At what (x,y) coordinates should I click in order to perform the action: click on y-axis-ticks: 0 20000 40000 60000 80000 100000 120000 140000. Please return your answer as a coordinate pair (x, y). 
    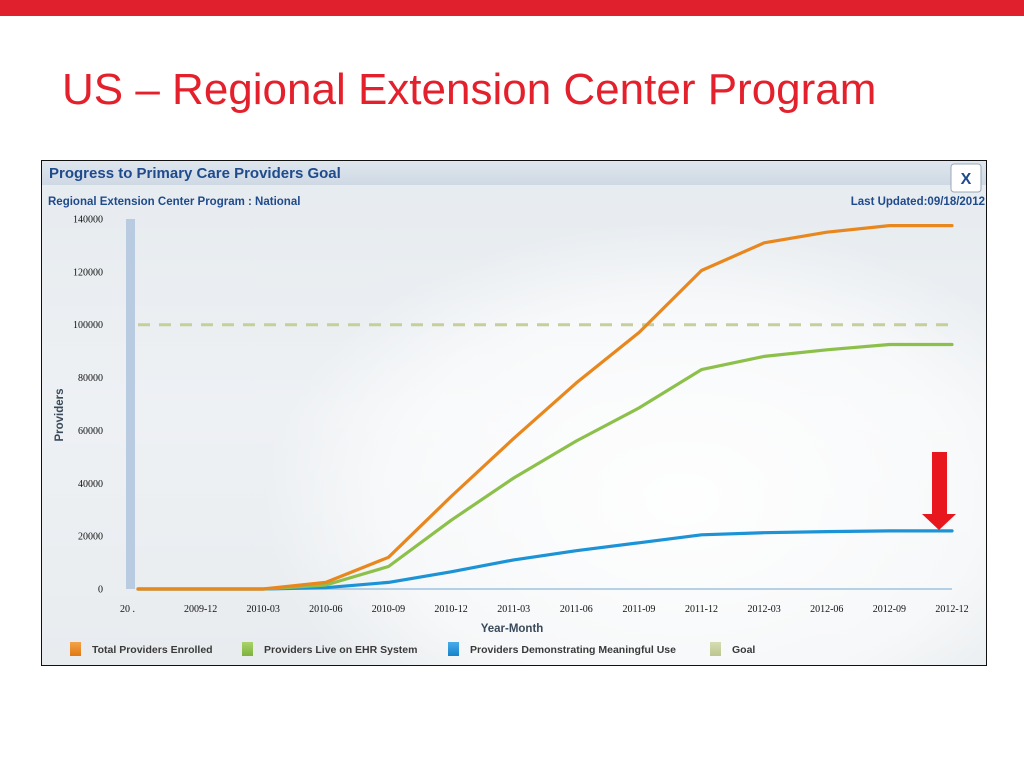
    Looking at the image, I should click on (88, 405).